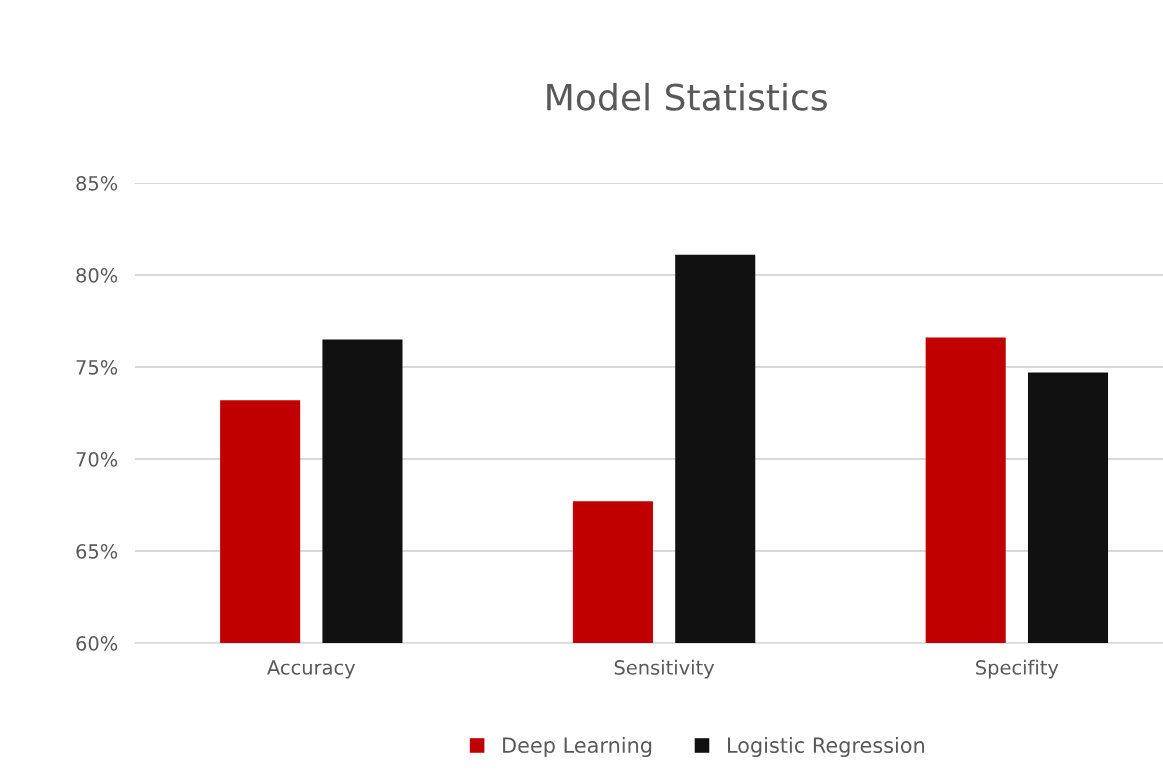  Describe the element at coordinates (97, 643) in the screenshot. I see `y-tick-label: 60%` at that location.